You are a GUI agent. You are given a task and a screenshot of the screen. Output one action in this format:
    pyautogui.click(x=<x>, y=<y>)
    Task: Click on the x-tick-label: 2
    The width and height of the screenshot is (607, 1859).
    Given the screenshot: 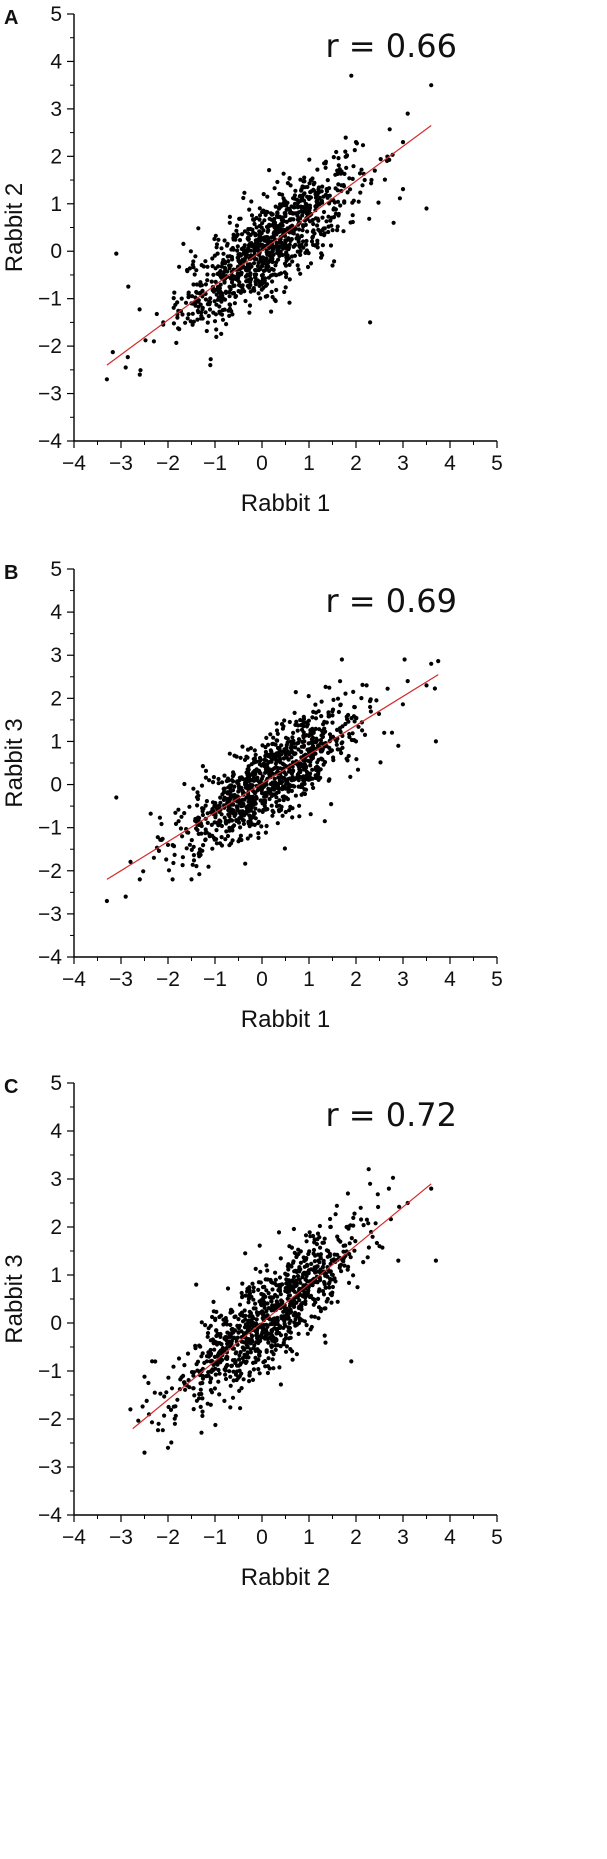 What is the action you would take?
    pyautogui.click(x=356, y=463)
    